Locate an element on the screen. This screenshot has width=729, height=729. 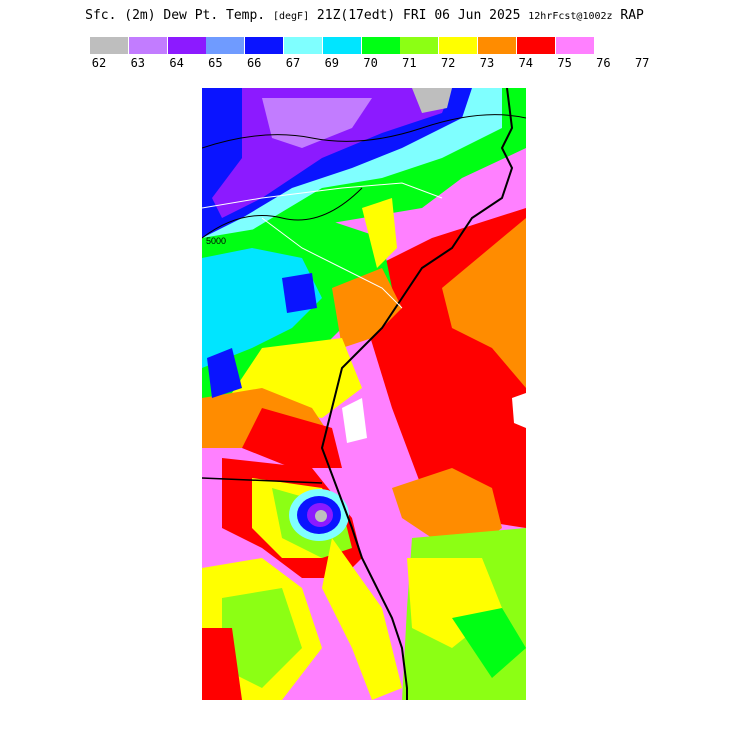
legend-label: 73 is located at coordinates (487, 63).